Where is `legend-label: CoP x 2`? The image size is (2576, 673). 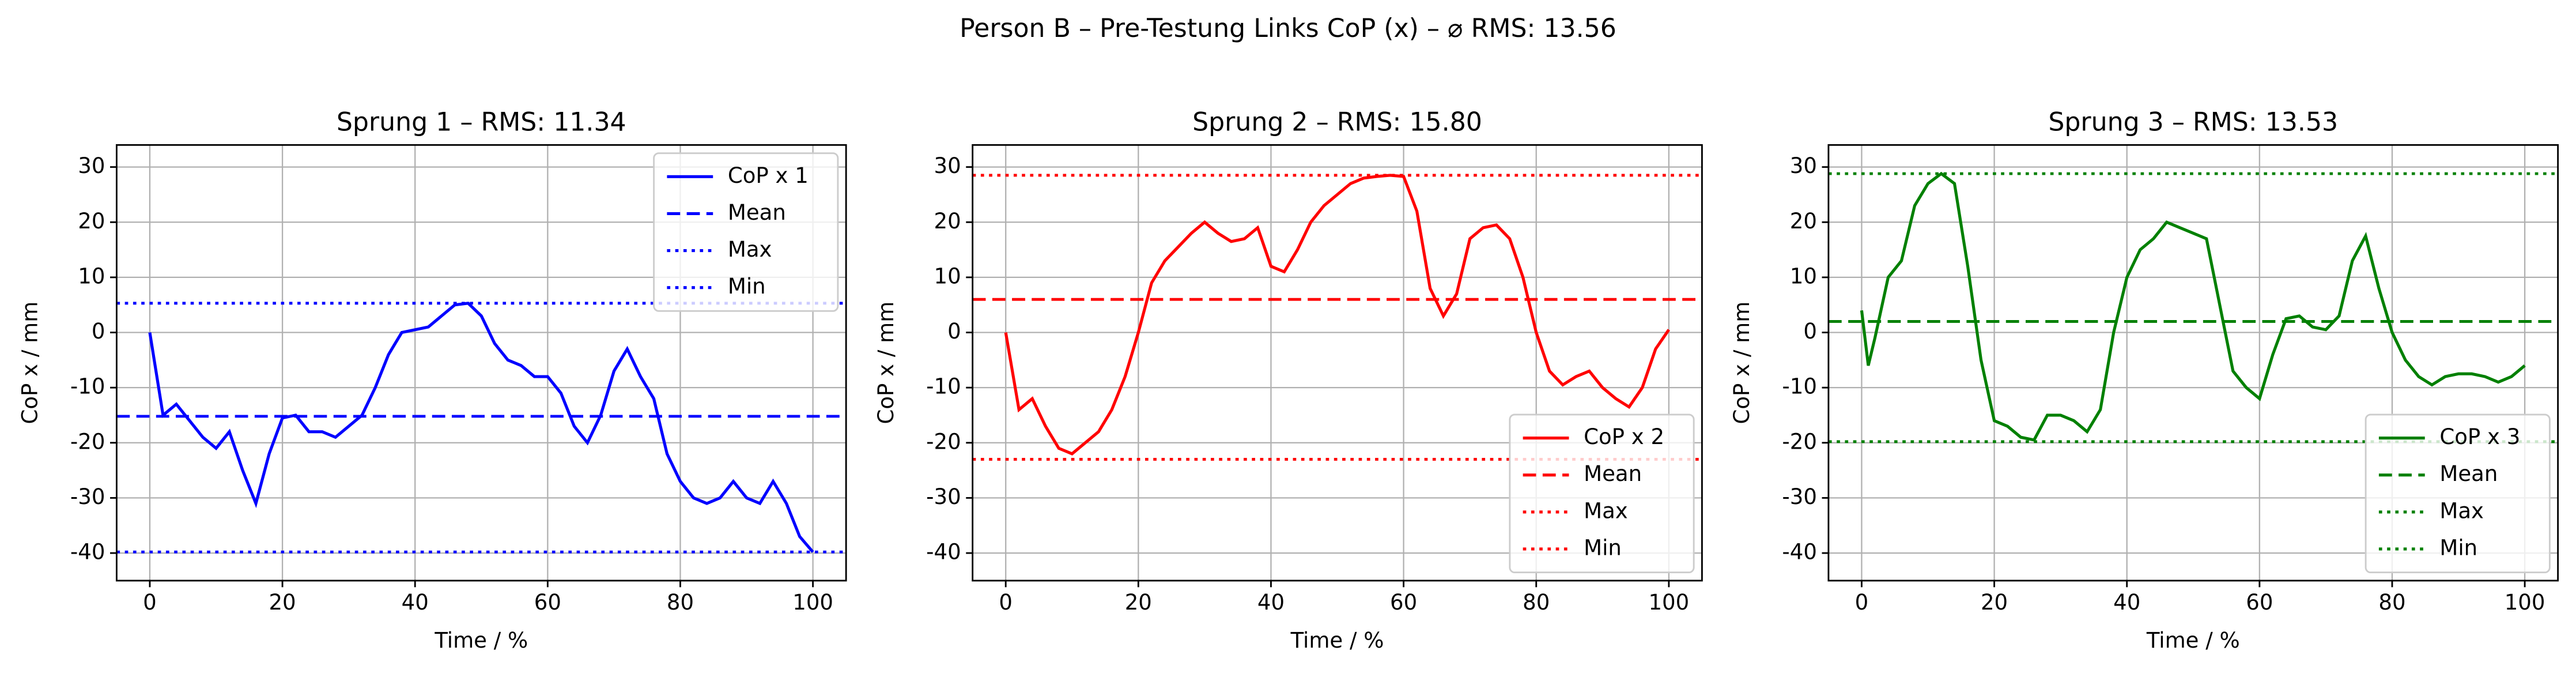 legend-label: CoP x 2 is located at coordinates (1624, 436).